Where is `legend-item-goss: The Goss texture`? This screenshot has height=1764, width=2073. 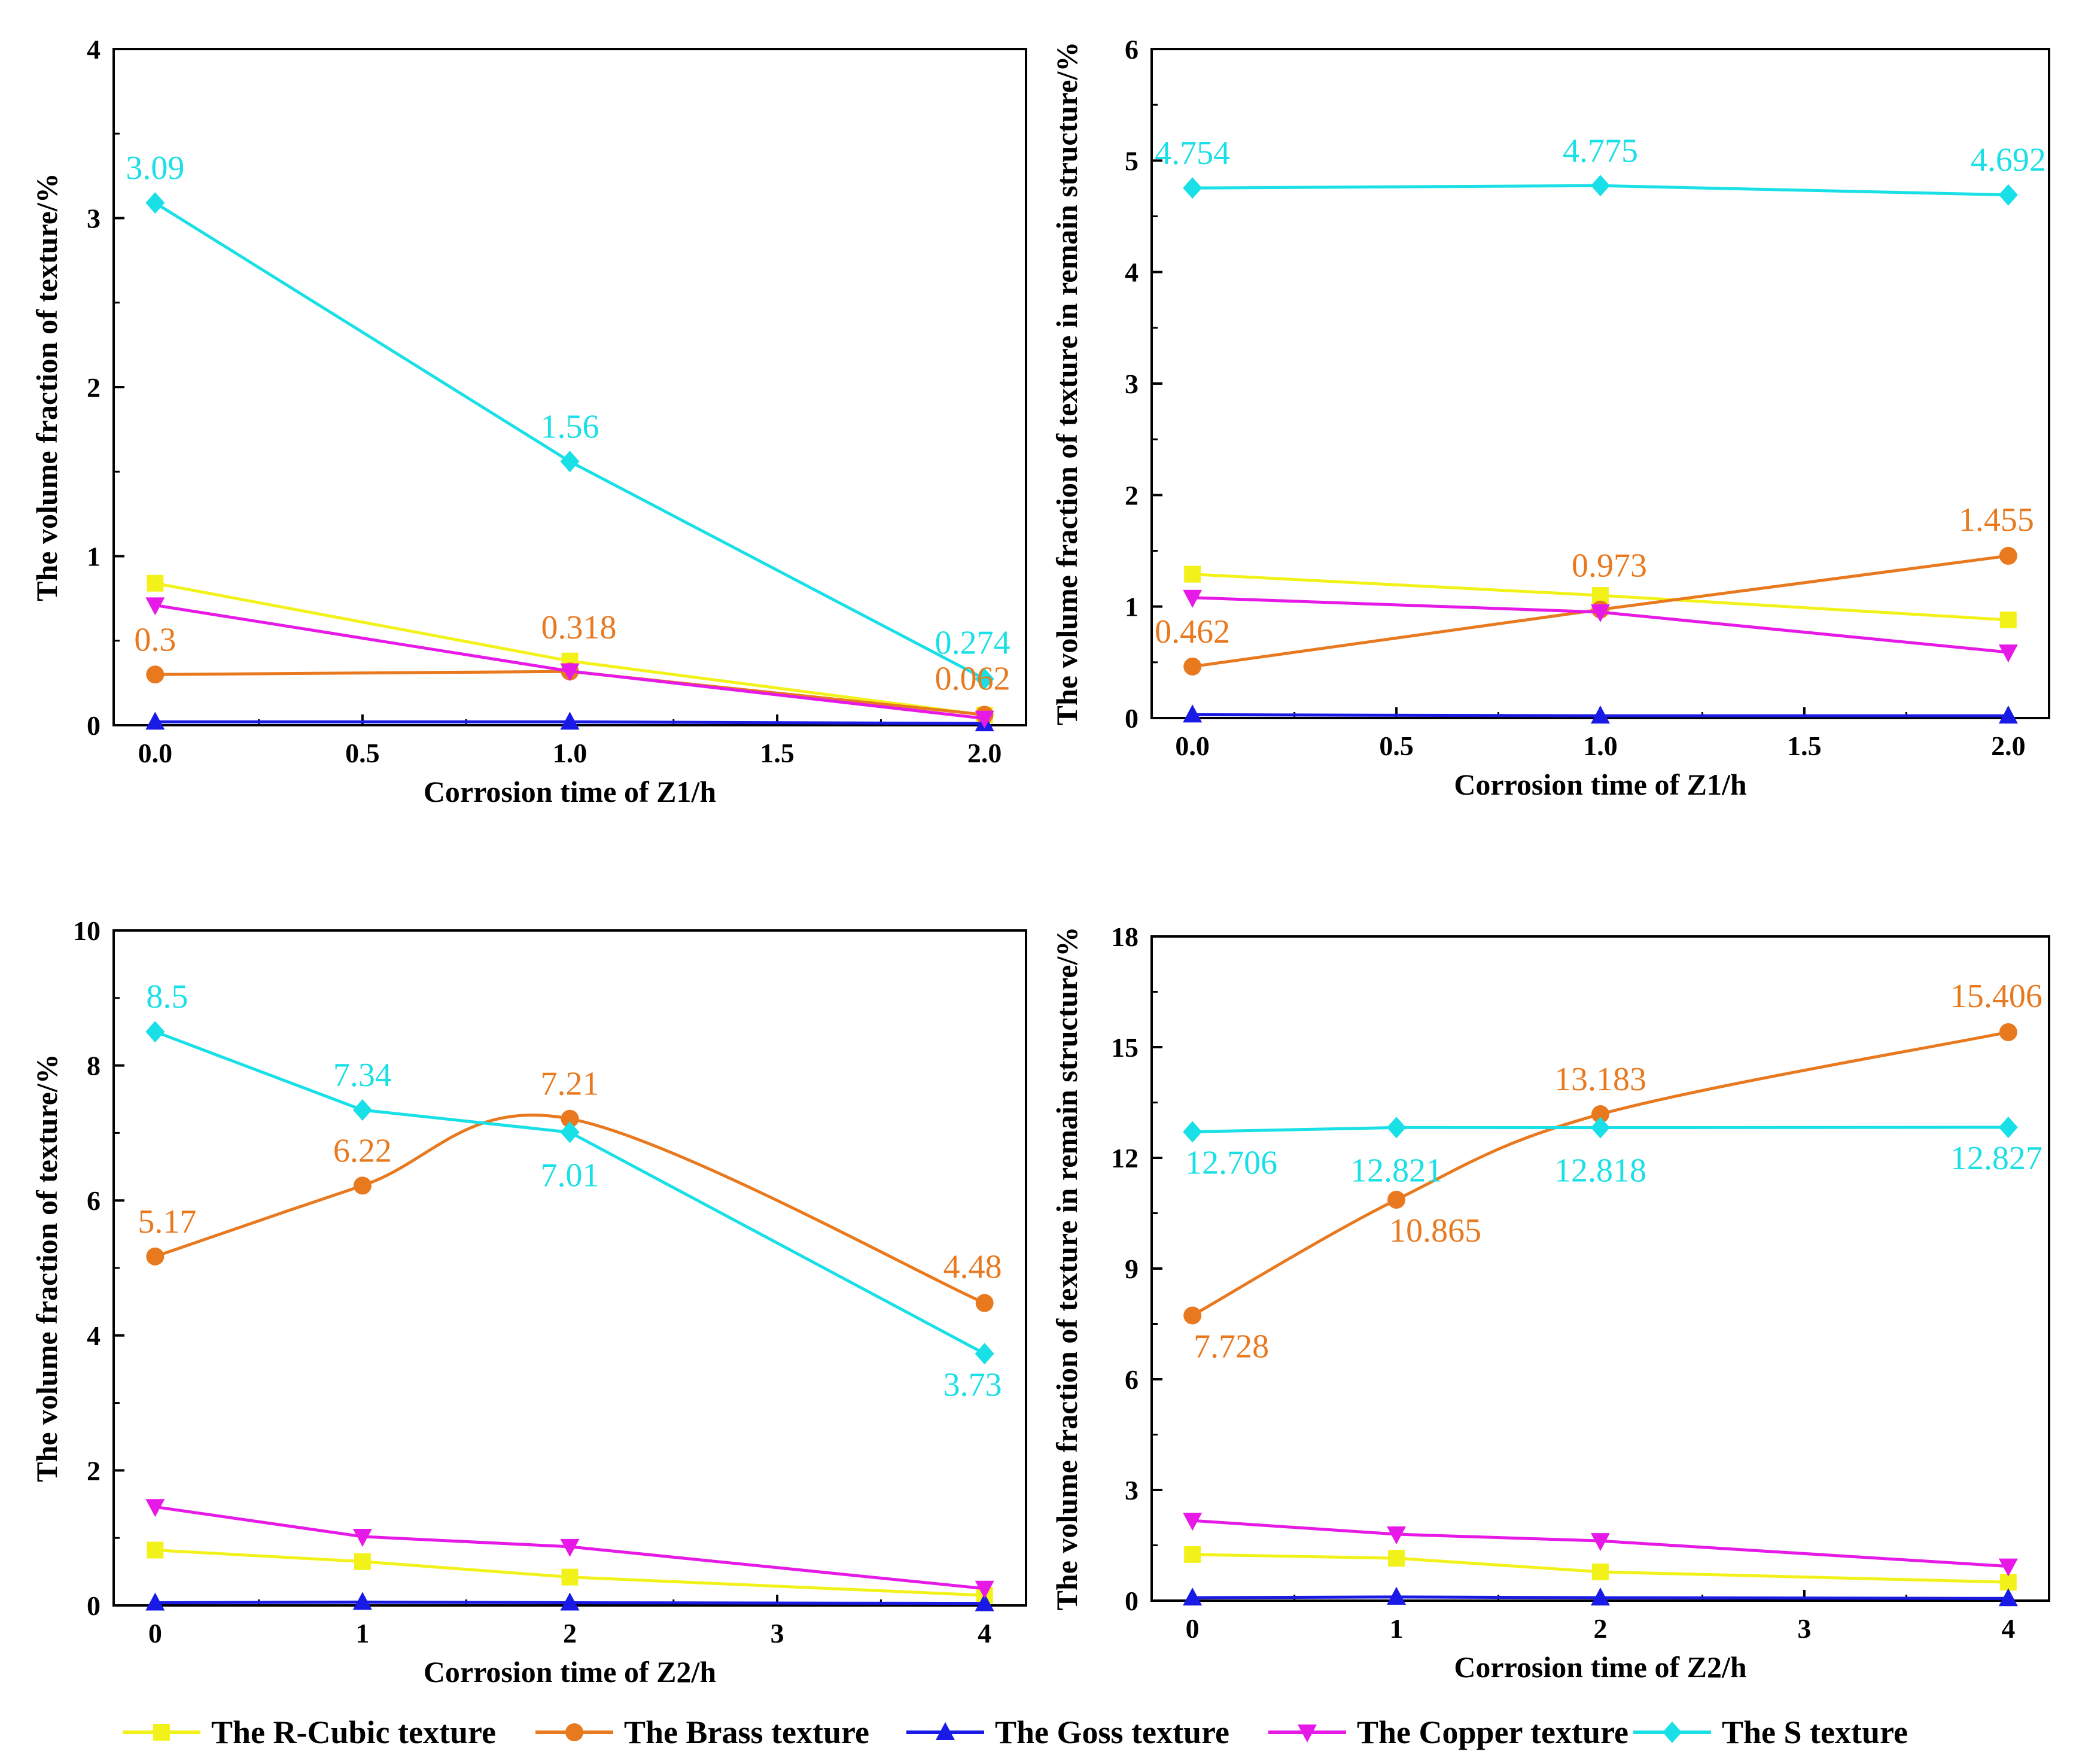
legend-item-goss: The Goss texture is located at coordinates (1067, 1732).